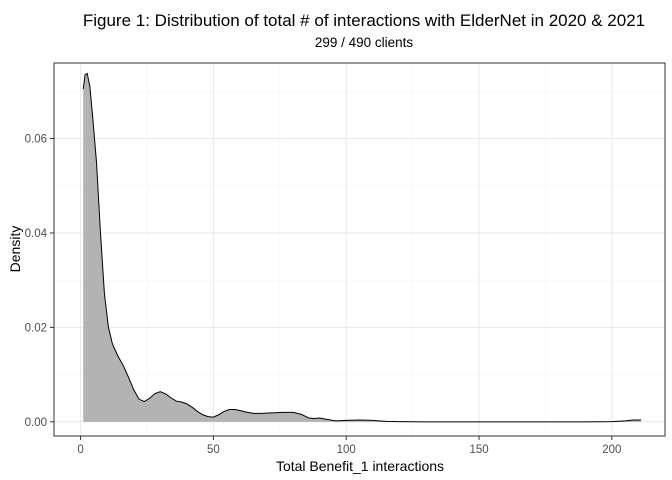 This screenshot has width=672, height=480. Describe the element at coordinates (478, 450) in the screenshot. I see `x-tick-label: 150` at that location.